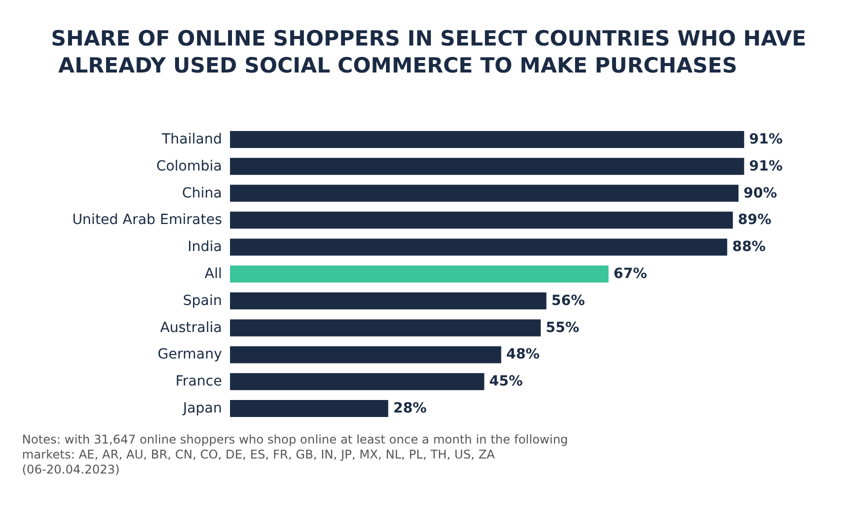 This screenshot has height=515, width=865. What do you see at coordinates (190, 354) in the screenshot?
I see `y-tick-label: Germany` at bounding box center [190, 354].